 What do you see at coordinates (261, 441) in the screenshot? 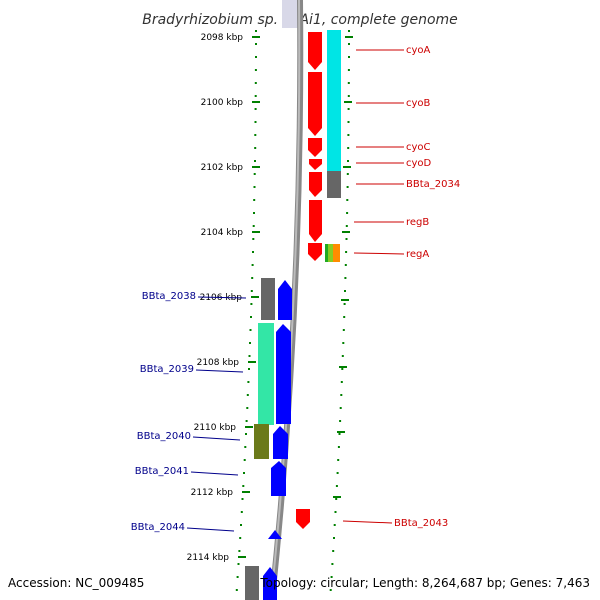
I see `olive-feature` at bounding box center [261, 441].